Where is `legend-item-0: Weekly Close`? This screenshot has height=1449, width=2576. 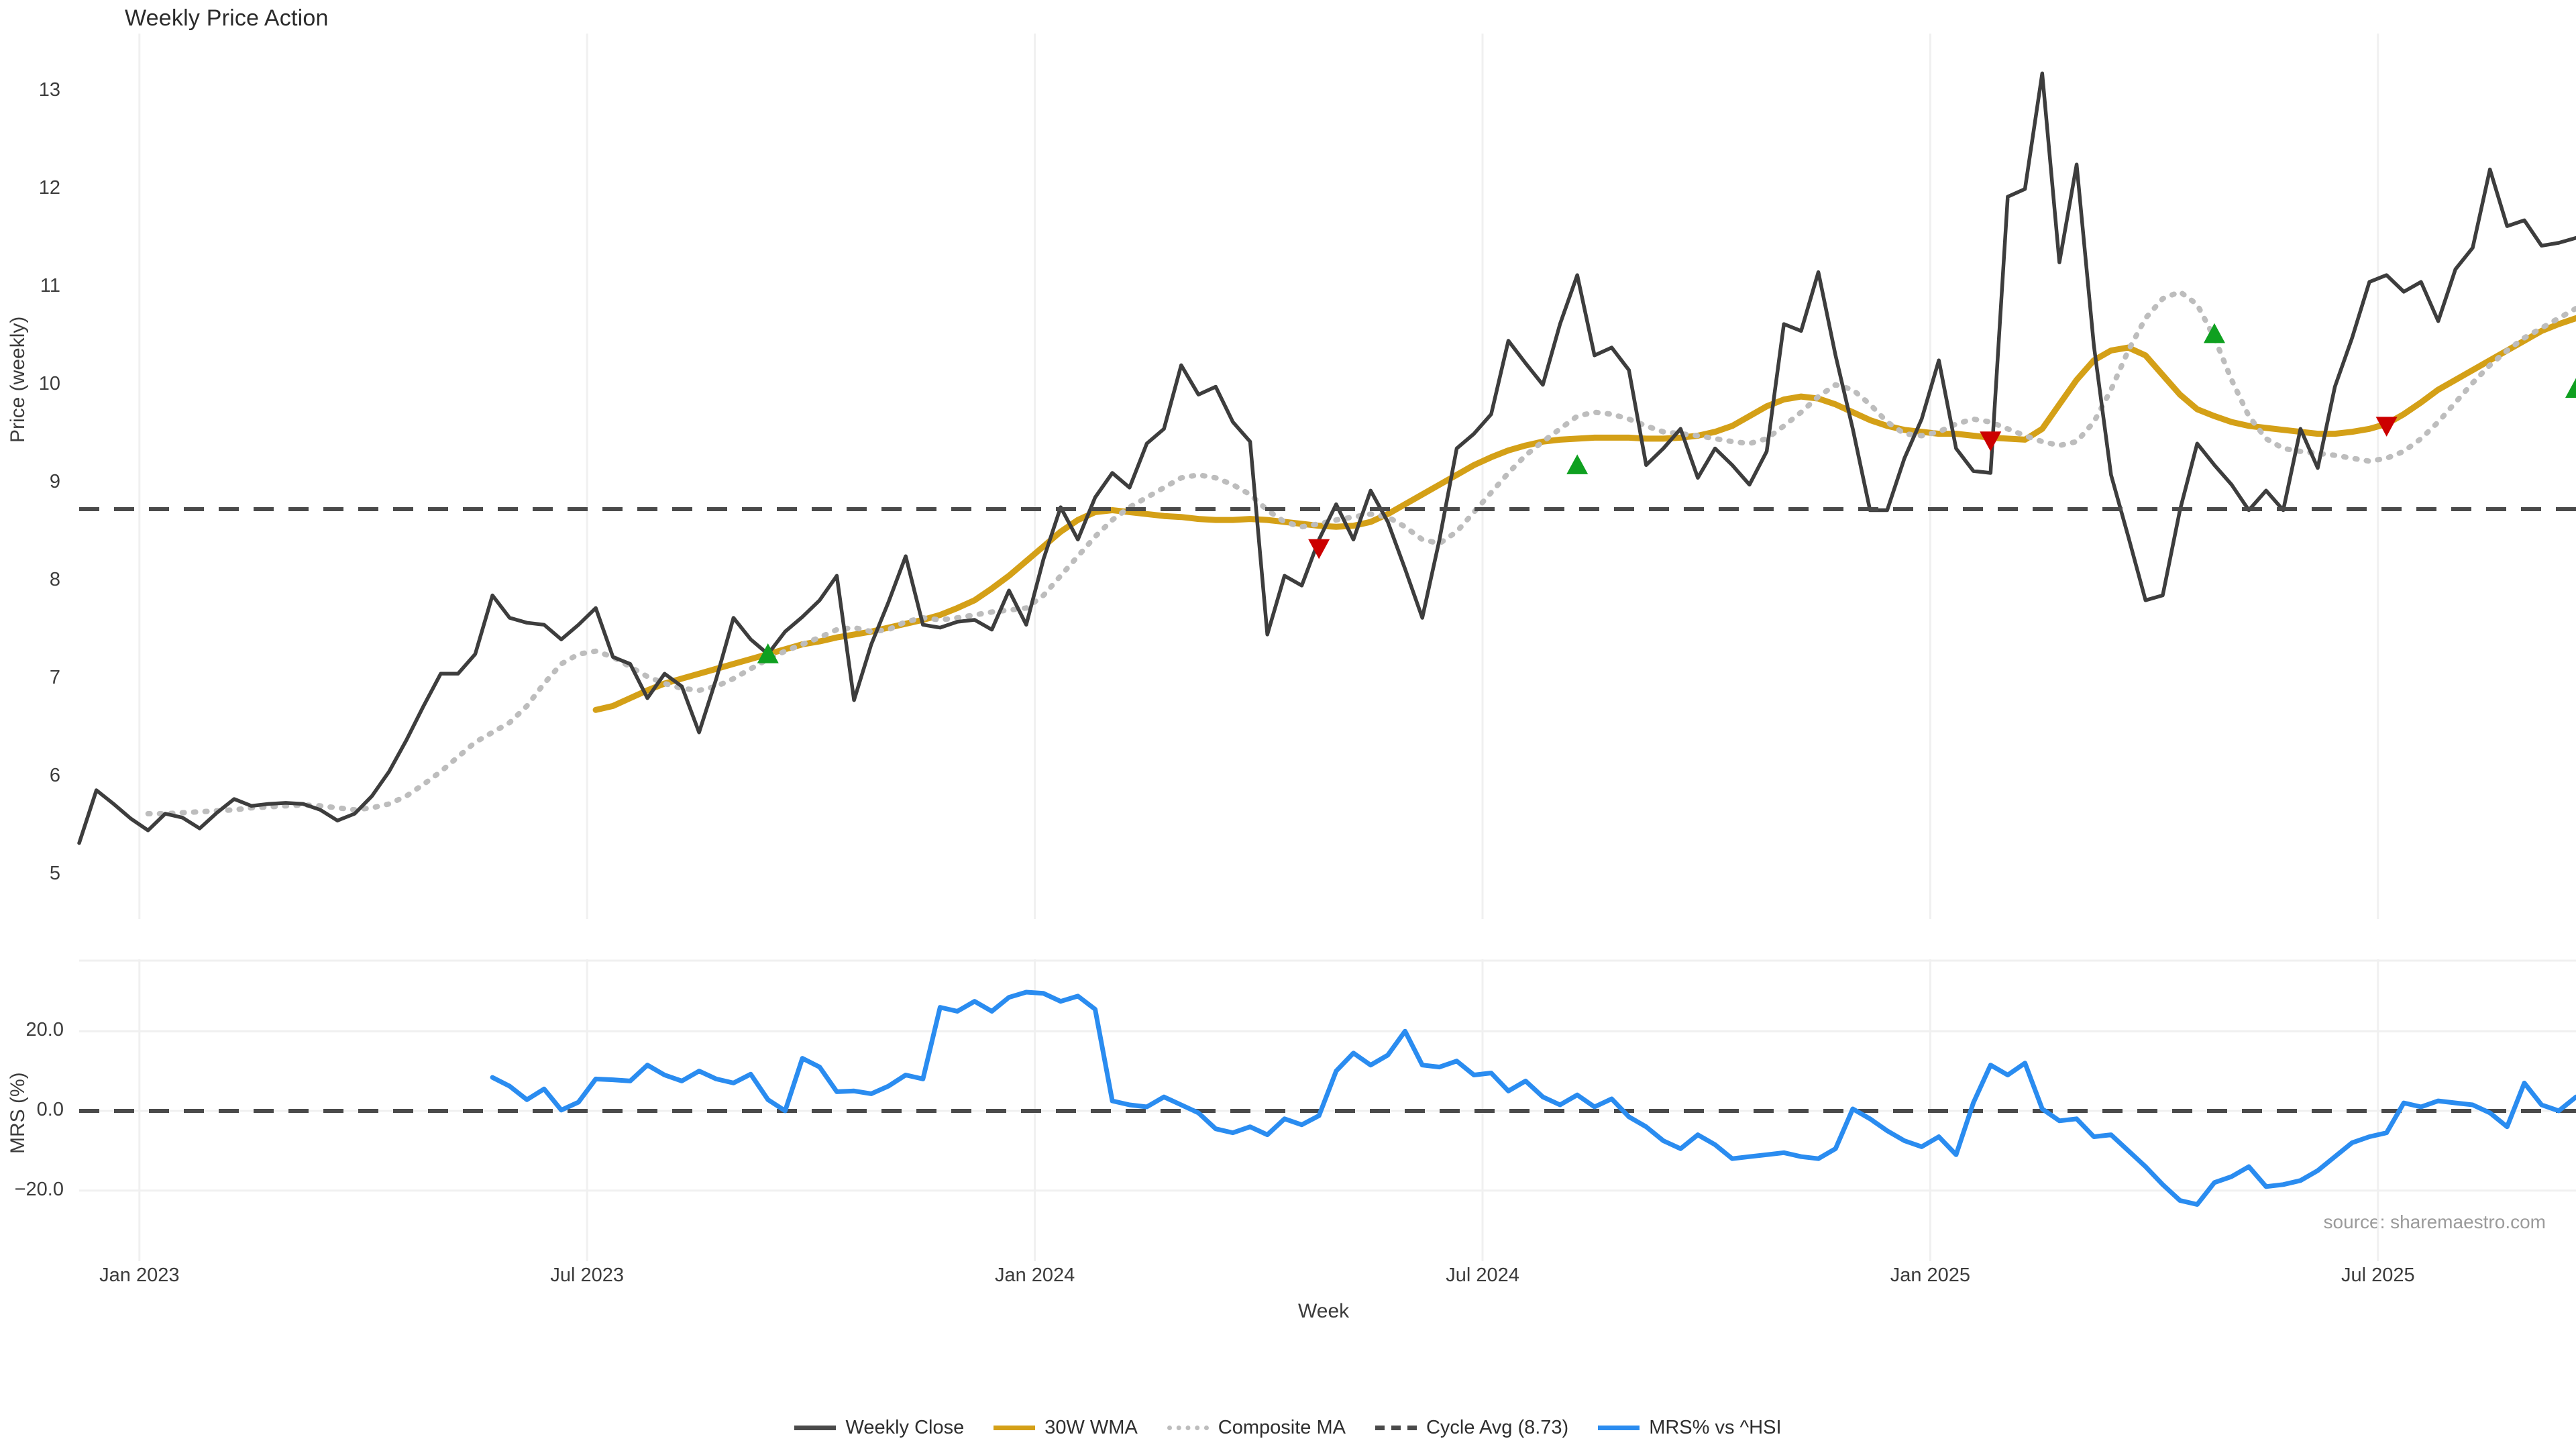 legend-item-0: Weekly Close is located at coordinates (879, 1428).